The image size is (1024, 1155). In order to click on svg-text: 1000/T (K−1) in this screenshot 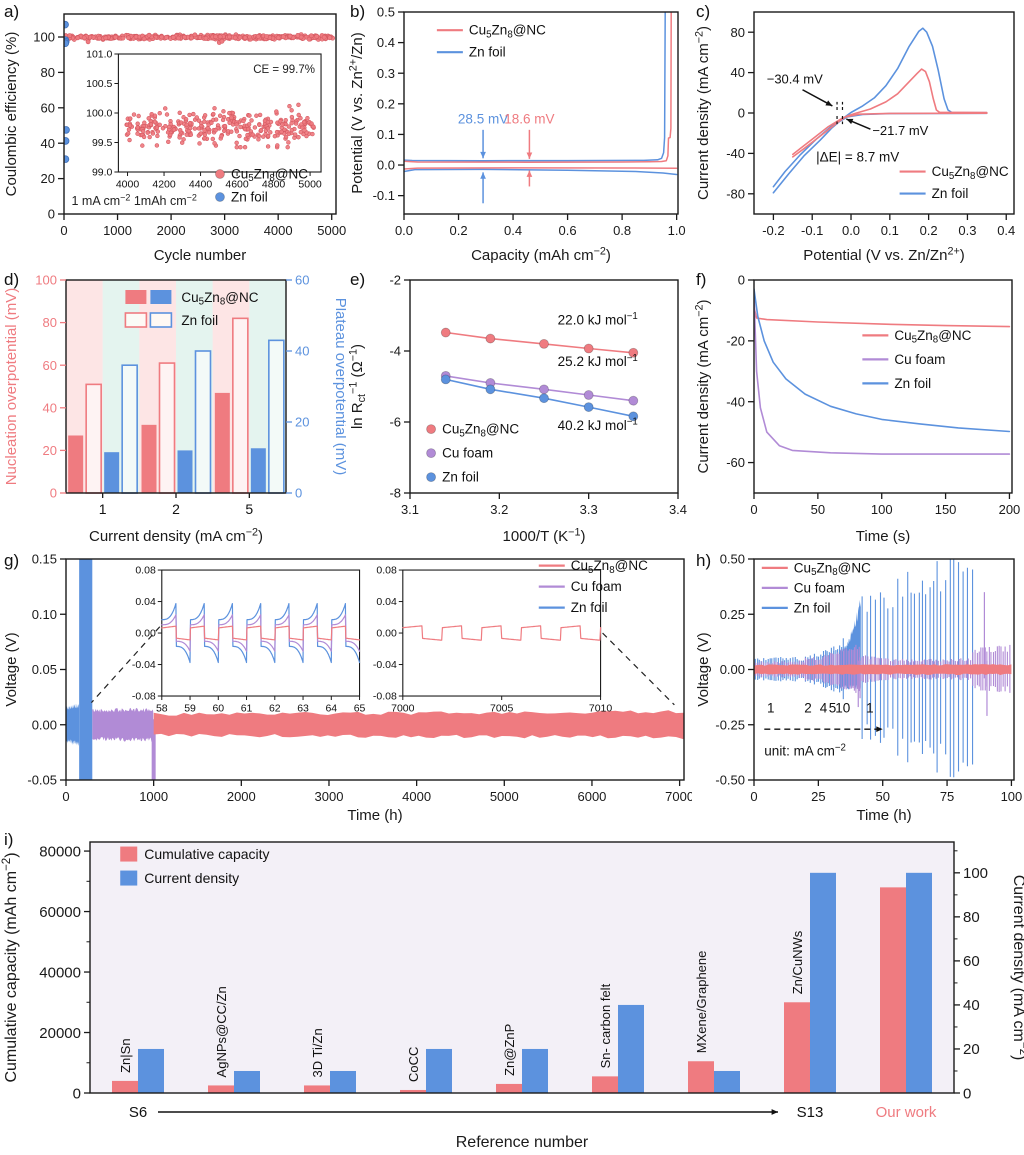, I will do `click(544, 535)`.